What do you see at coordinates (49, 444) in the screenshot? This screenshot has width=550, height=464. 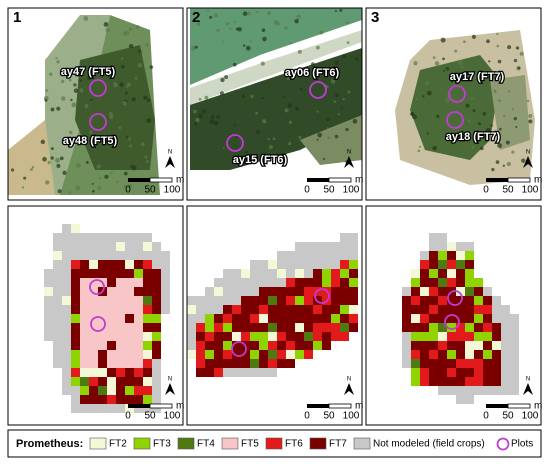 I see `legend-title: Prometheus:` at bounding box center [49, 444].